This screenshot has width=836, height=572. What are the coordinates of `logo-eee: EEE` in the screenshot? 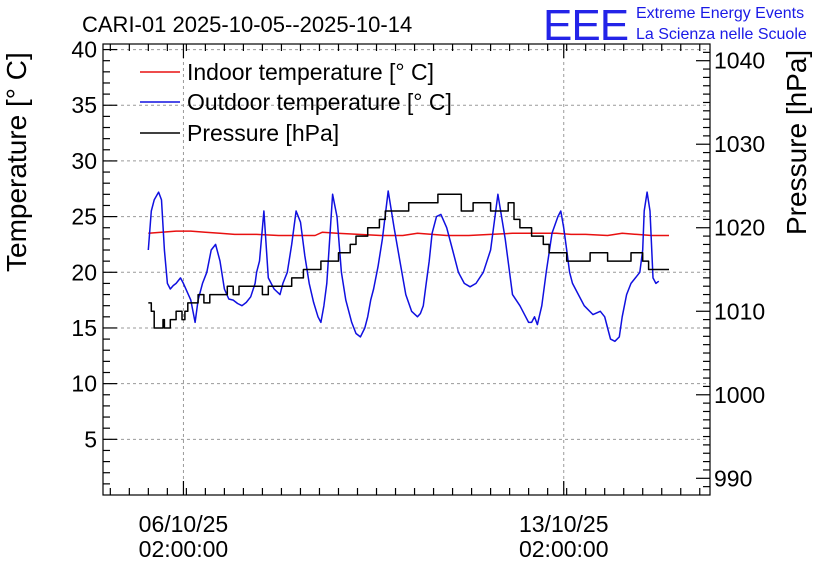 It's located at (585, 25).